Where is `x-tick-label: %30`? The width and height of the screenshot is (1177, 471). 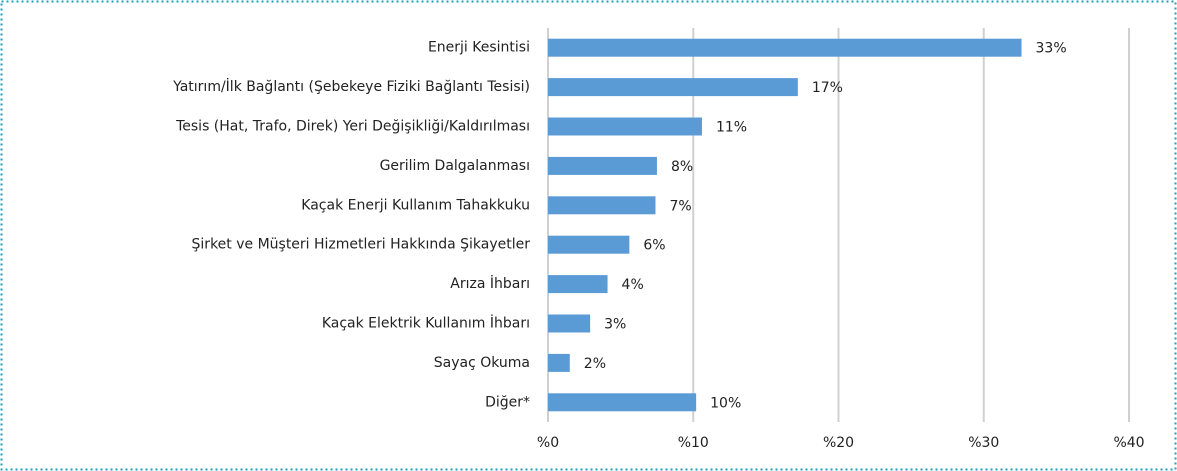
x-tick-label: %30 is located at coordinates (983, 443).